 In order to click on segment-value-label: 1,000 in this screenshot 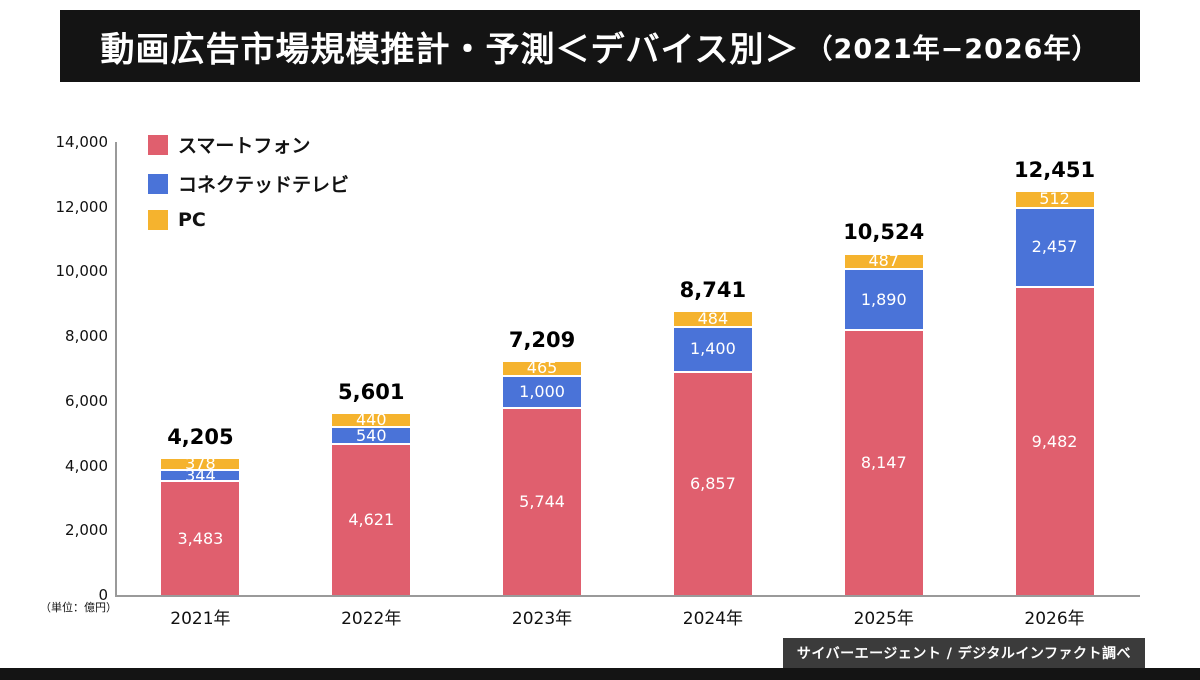, I will do `click(542, 391)`.